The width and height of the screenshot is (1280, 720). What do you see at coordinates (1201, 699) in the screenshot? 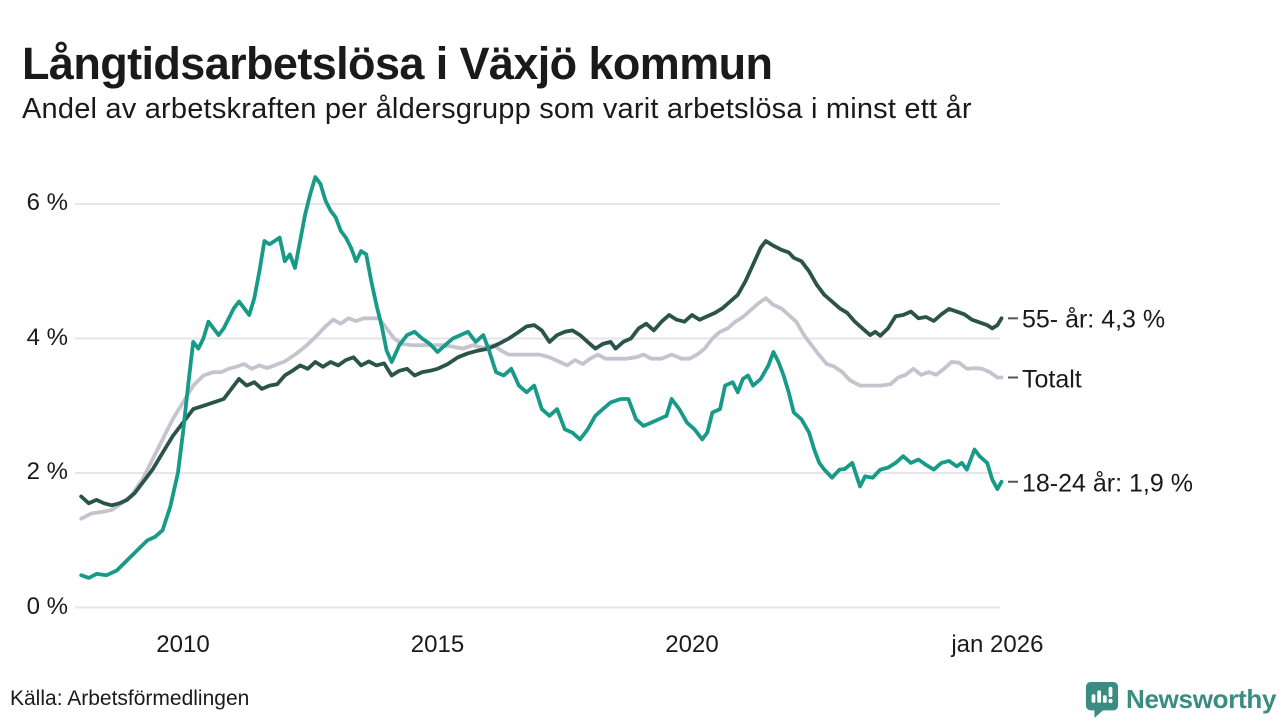
I see `newsworthy-wordmark: Newsworthy` at bounding box center [1201, 699].